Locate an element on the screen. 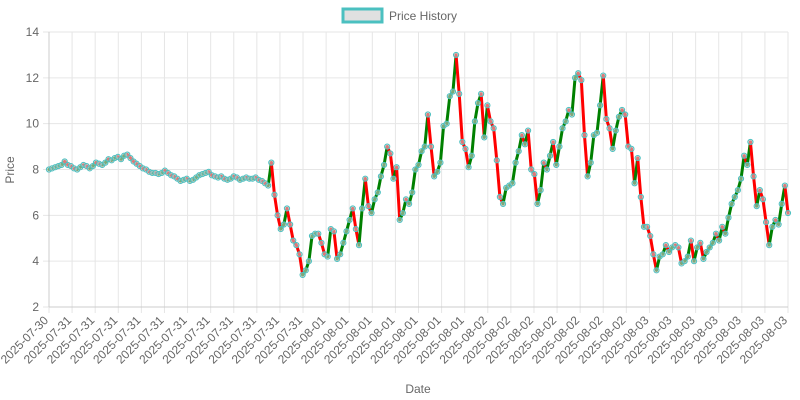 Image resolution: width=800 pixels, height=400 pixels. y-tick-label: 4 is located at coordinates (35, 261).